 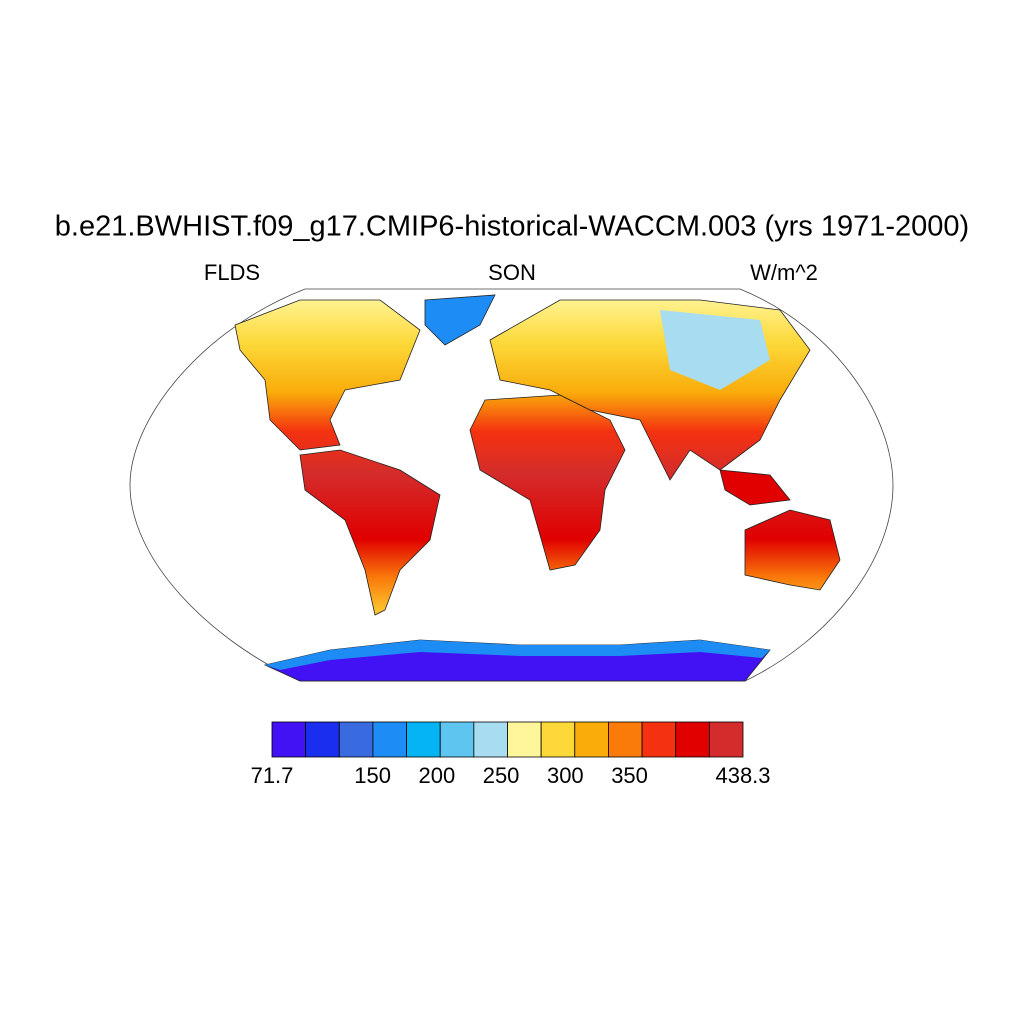 I want to click on siberia, so click(x=715, y=350).